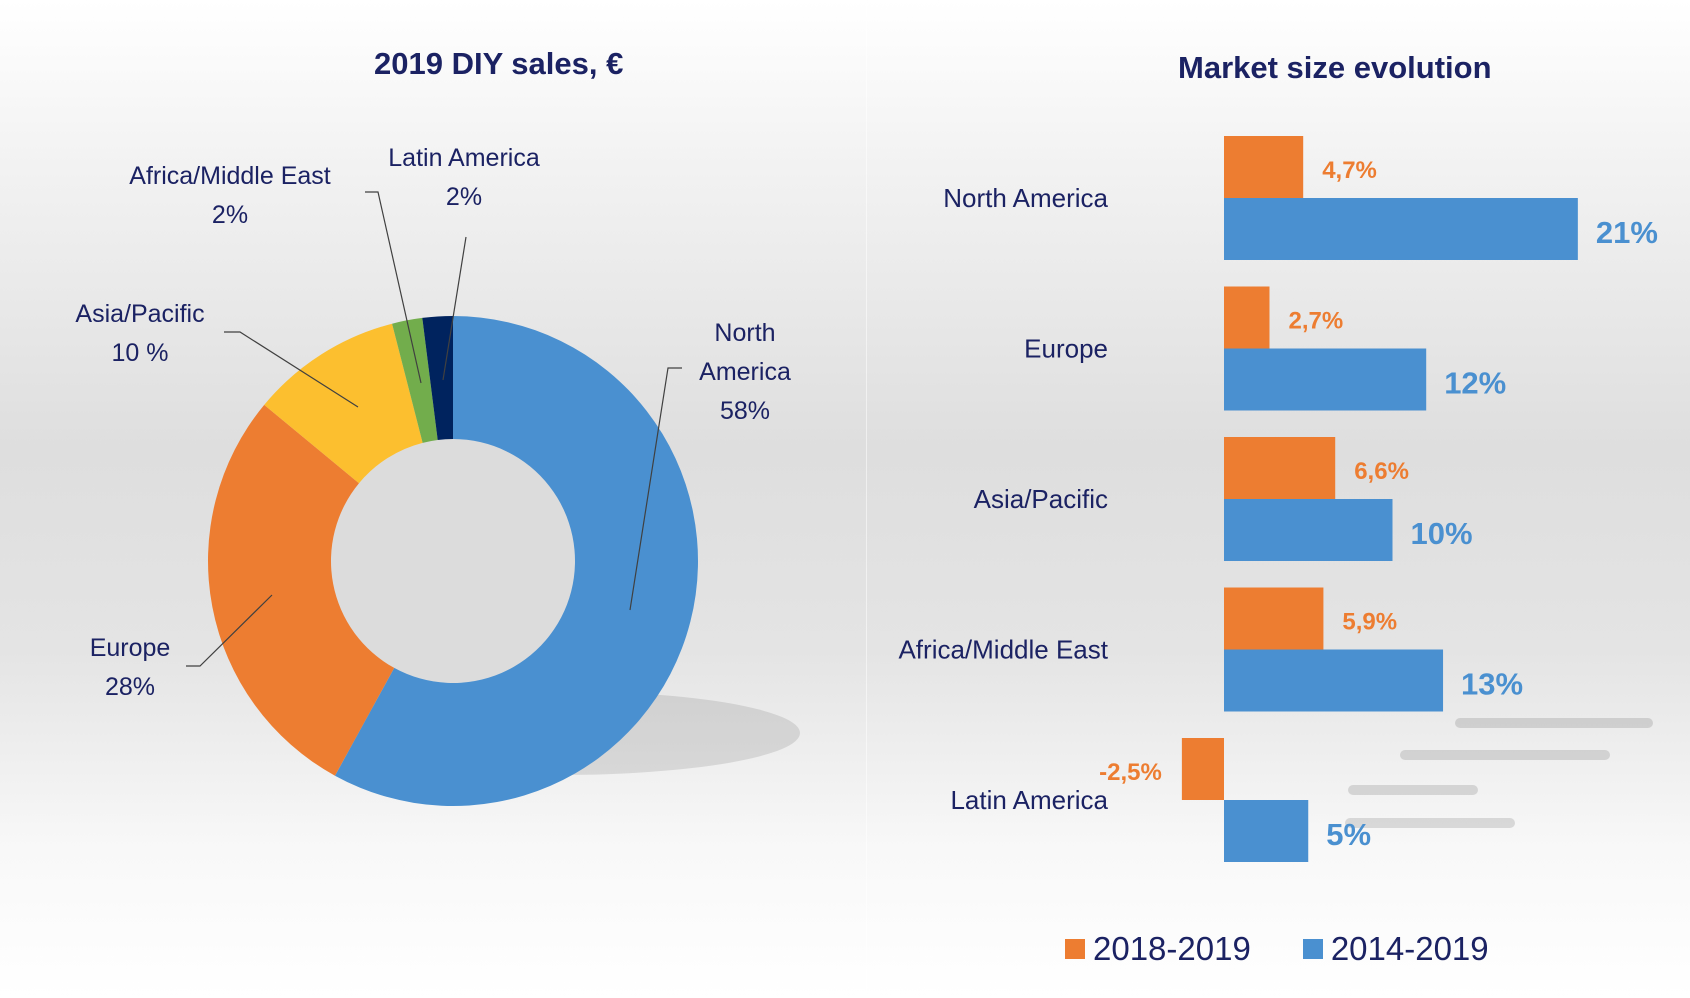 This screenshot has height=998, width=1690. Describe the element at coordinates (415, 380) in the screenshot. I see `donut-slice-africa-middle-east` at that location.